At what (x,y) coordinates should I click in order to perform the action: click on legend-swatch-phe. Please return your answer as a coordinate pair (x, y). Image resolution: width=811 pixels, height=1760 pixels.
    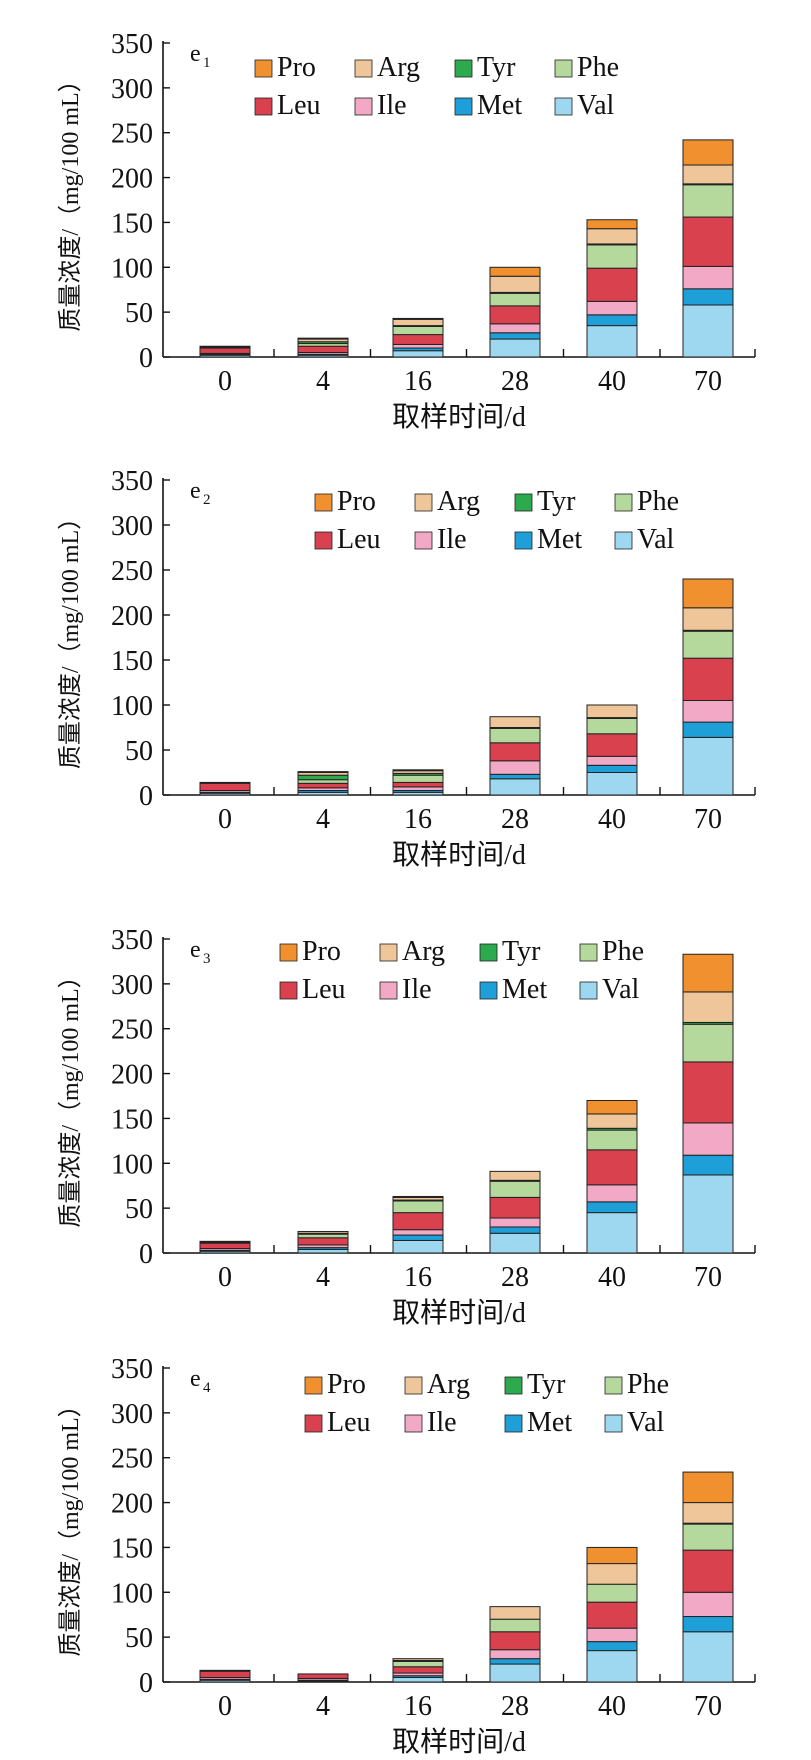
    Looking at the image, I should click on (613, 1385).